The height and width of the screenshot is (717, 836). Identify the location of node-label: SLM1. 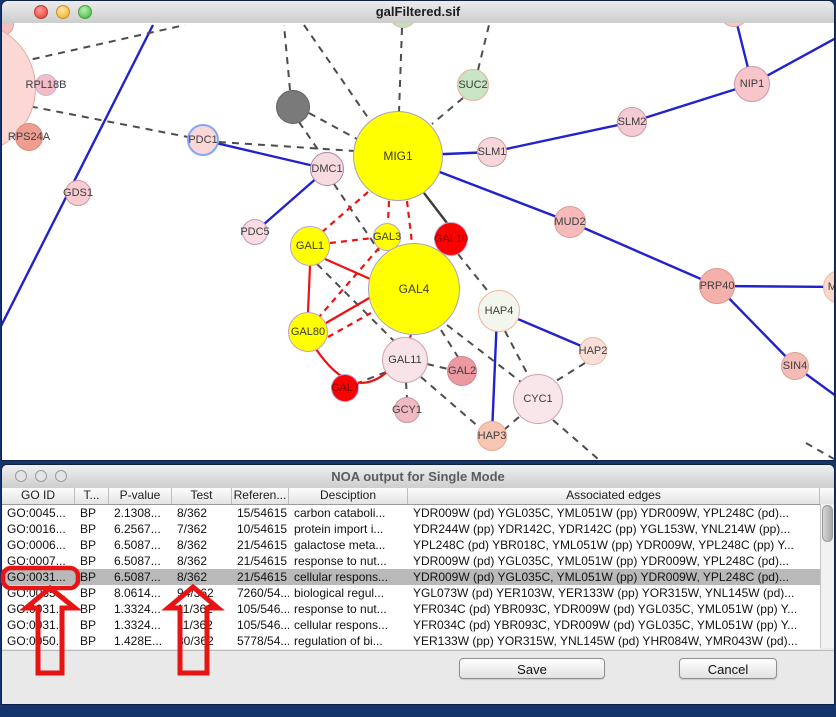
(492, 152).